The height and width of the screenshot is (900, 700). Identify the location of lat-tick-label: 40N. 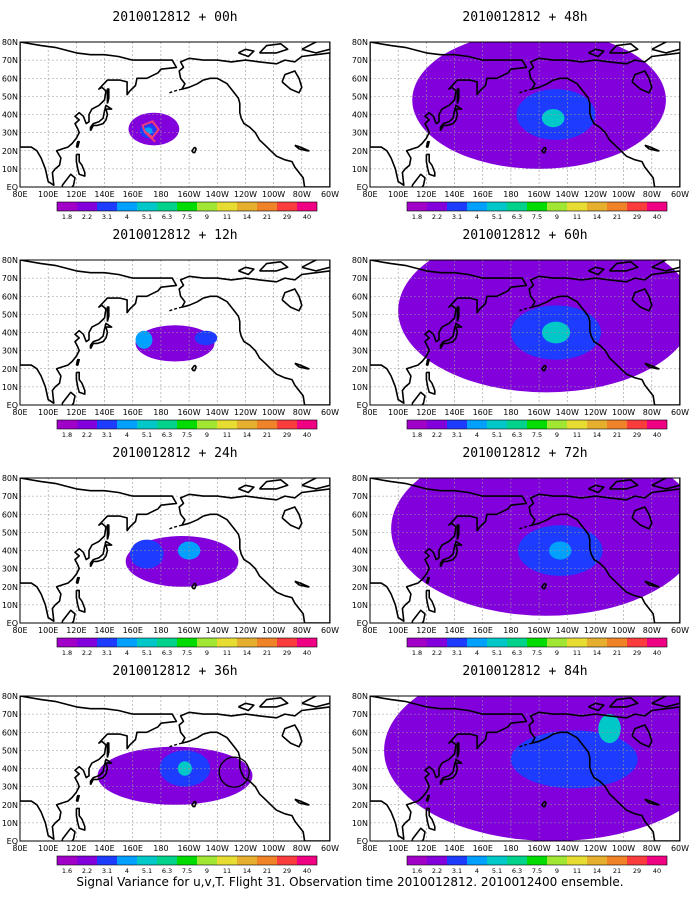
(360, 115).